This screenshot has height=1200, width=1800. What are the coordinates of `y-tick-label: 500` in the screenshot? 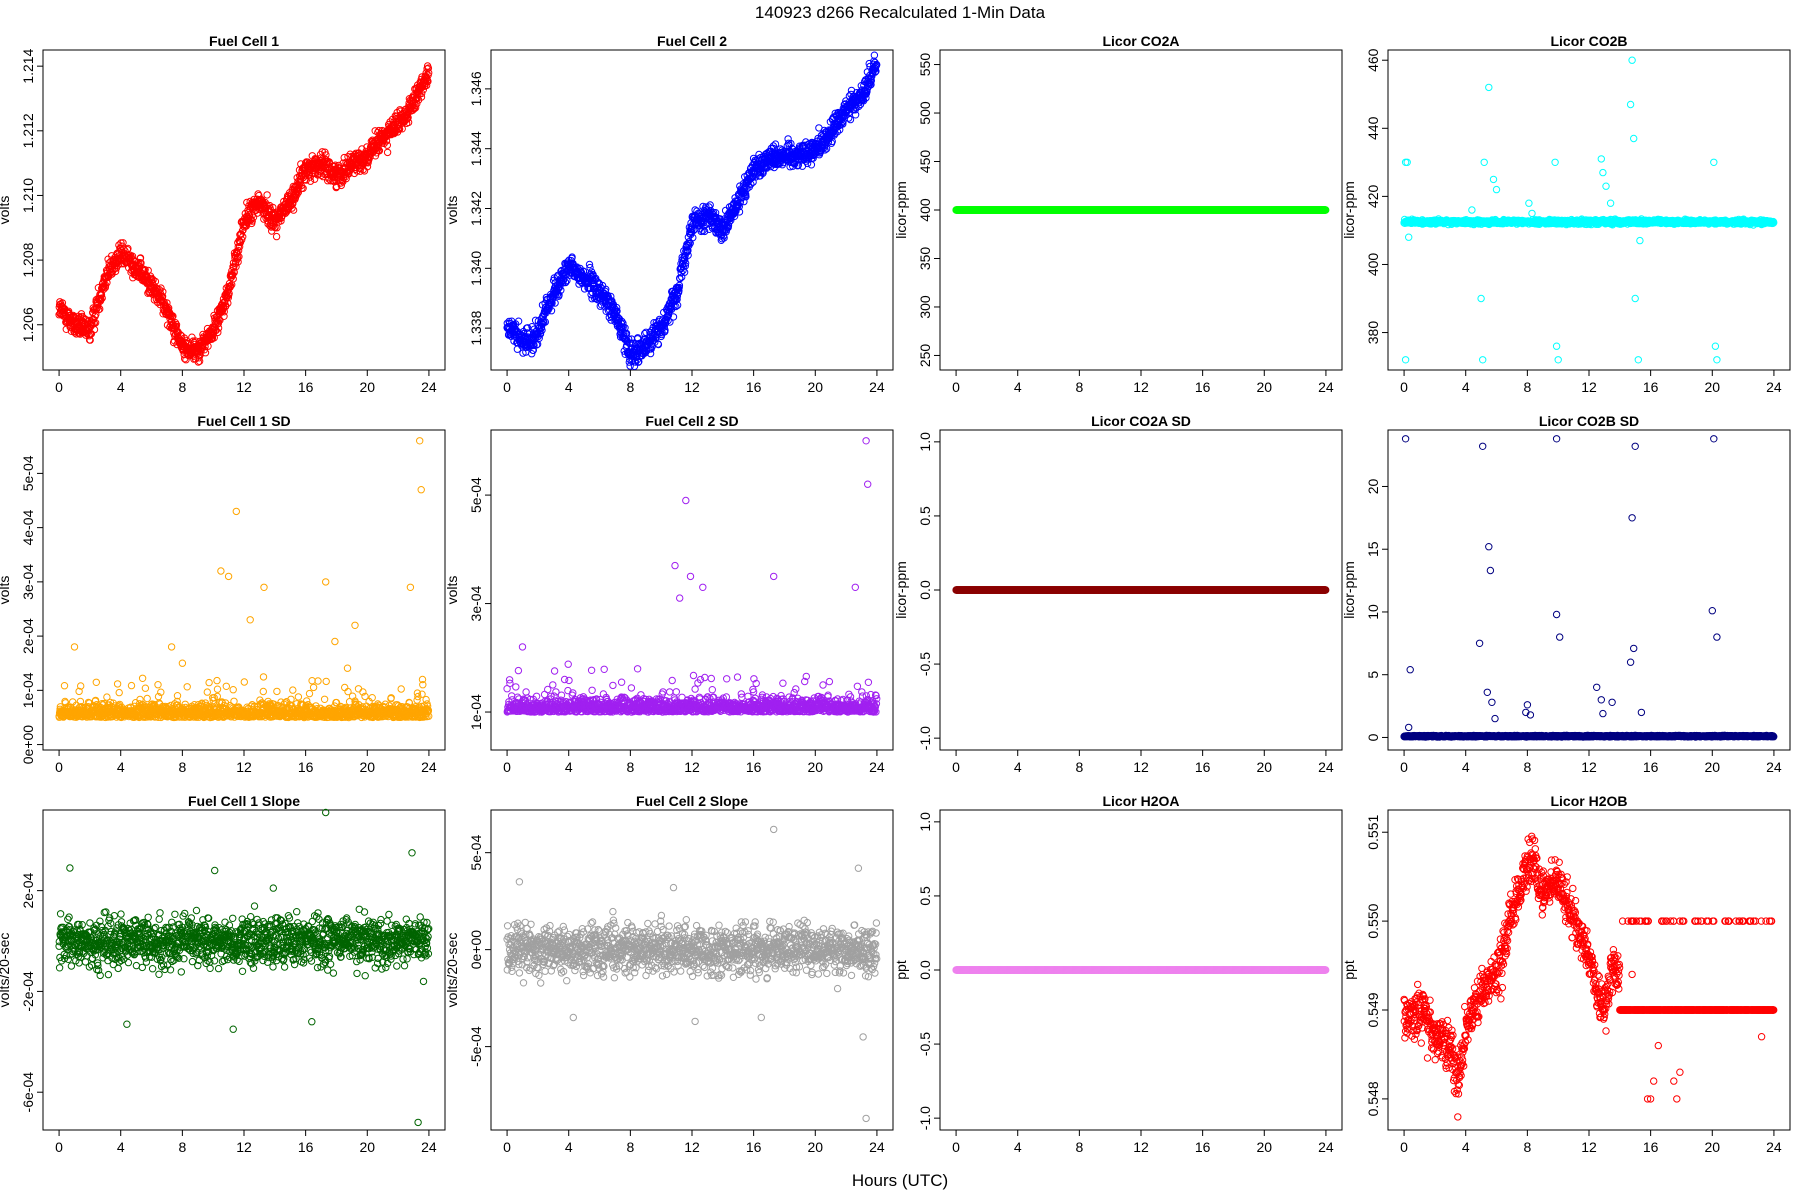 It's located at (925, 113).